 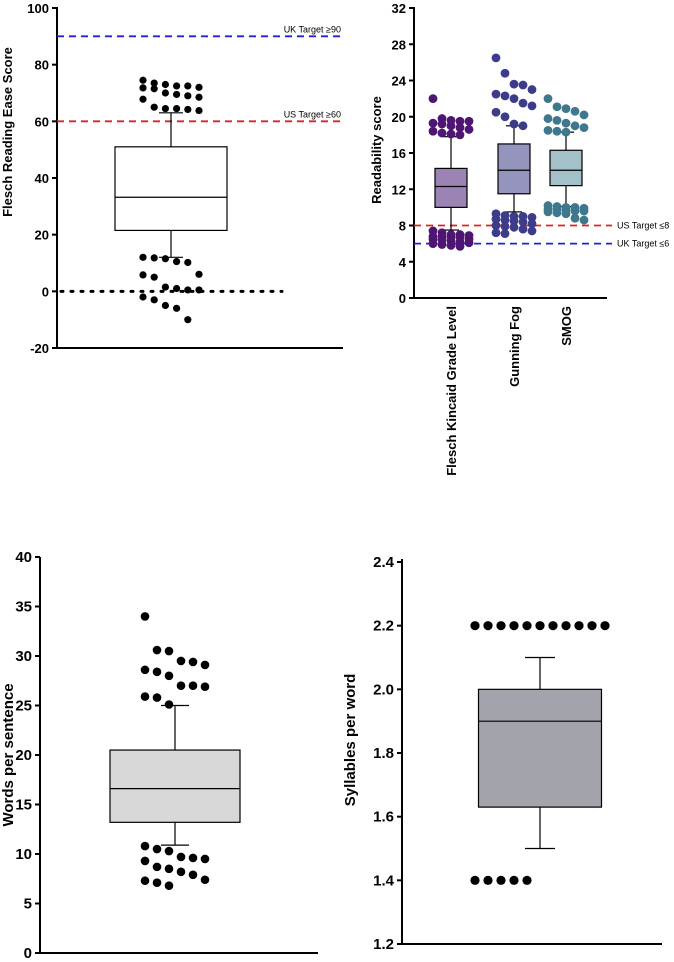 What do you see at coordinates (399, 81) in the screenshot?
I see `y-tick-label: 24` at bounding box center [399, 81].